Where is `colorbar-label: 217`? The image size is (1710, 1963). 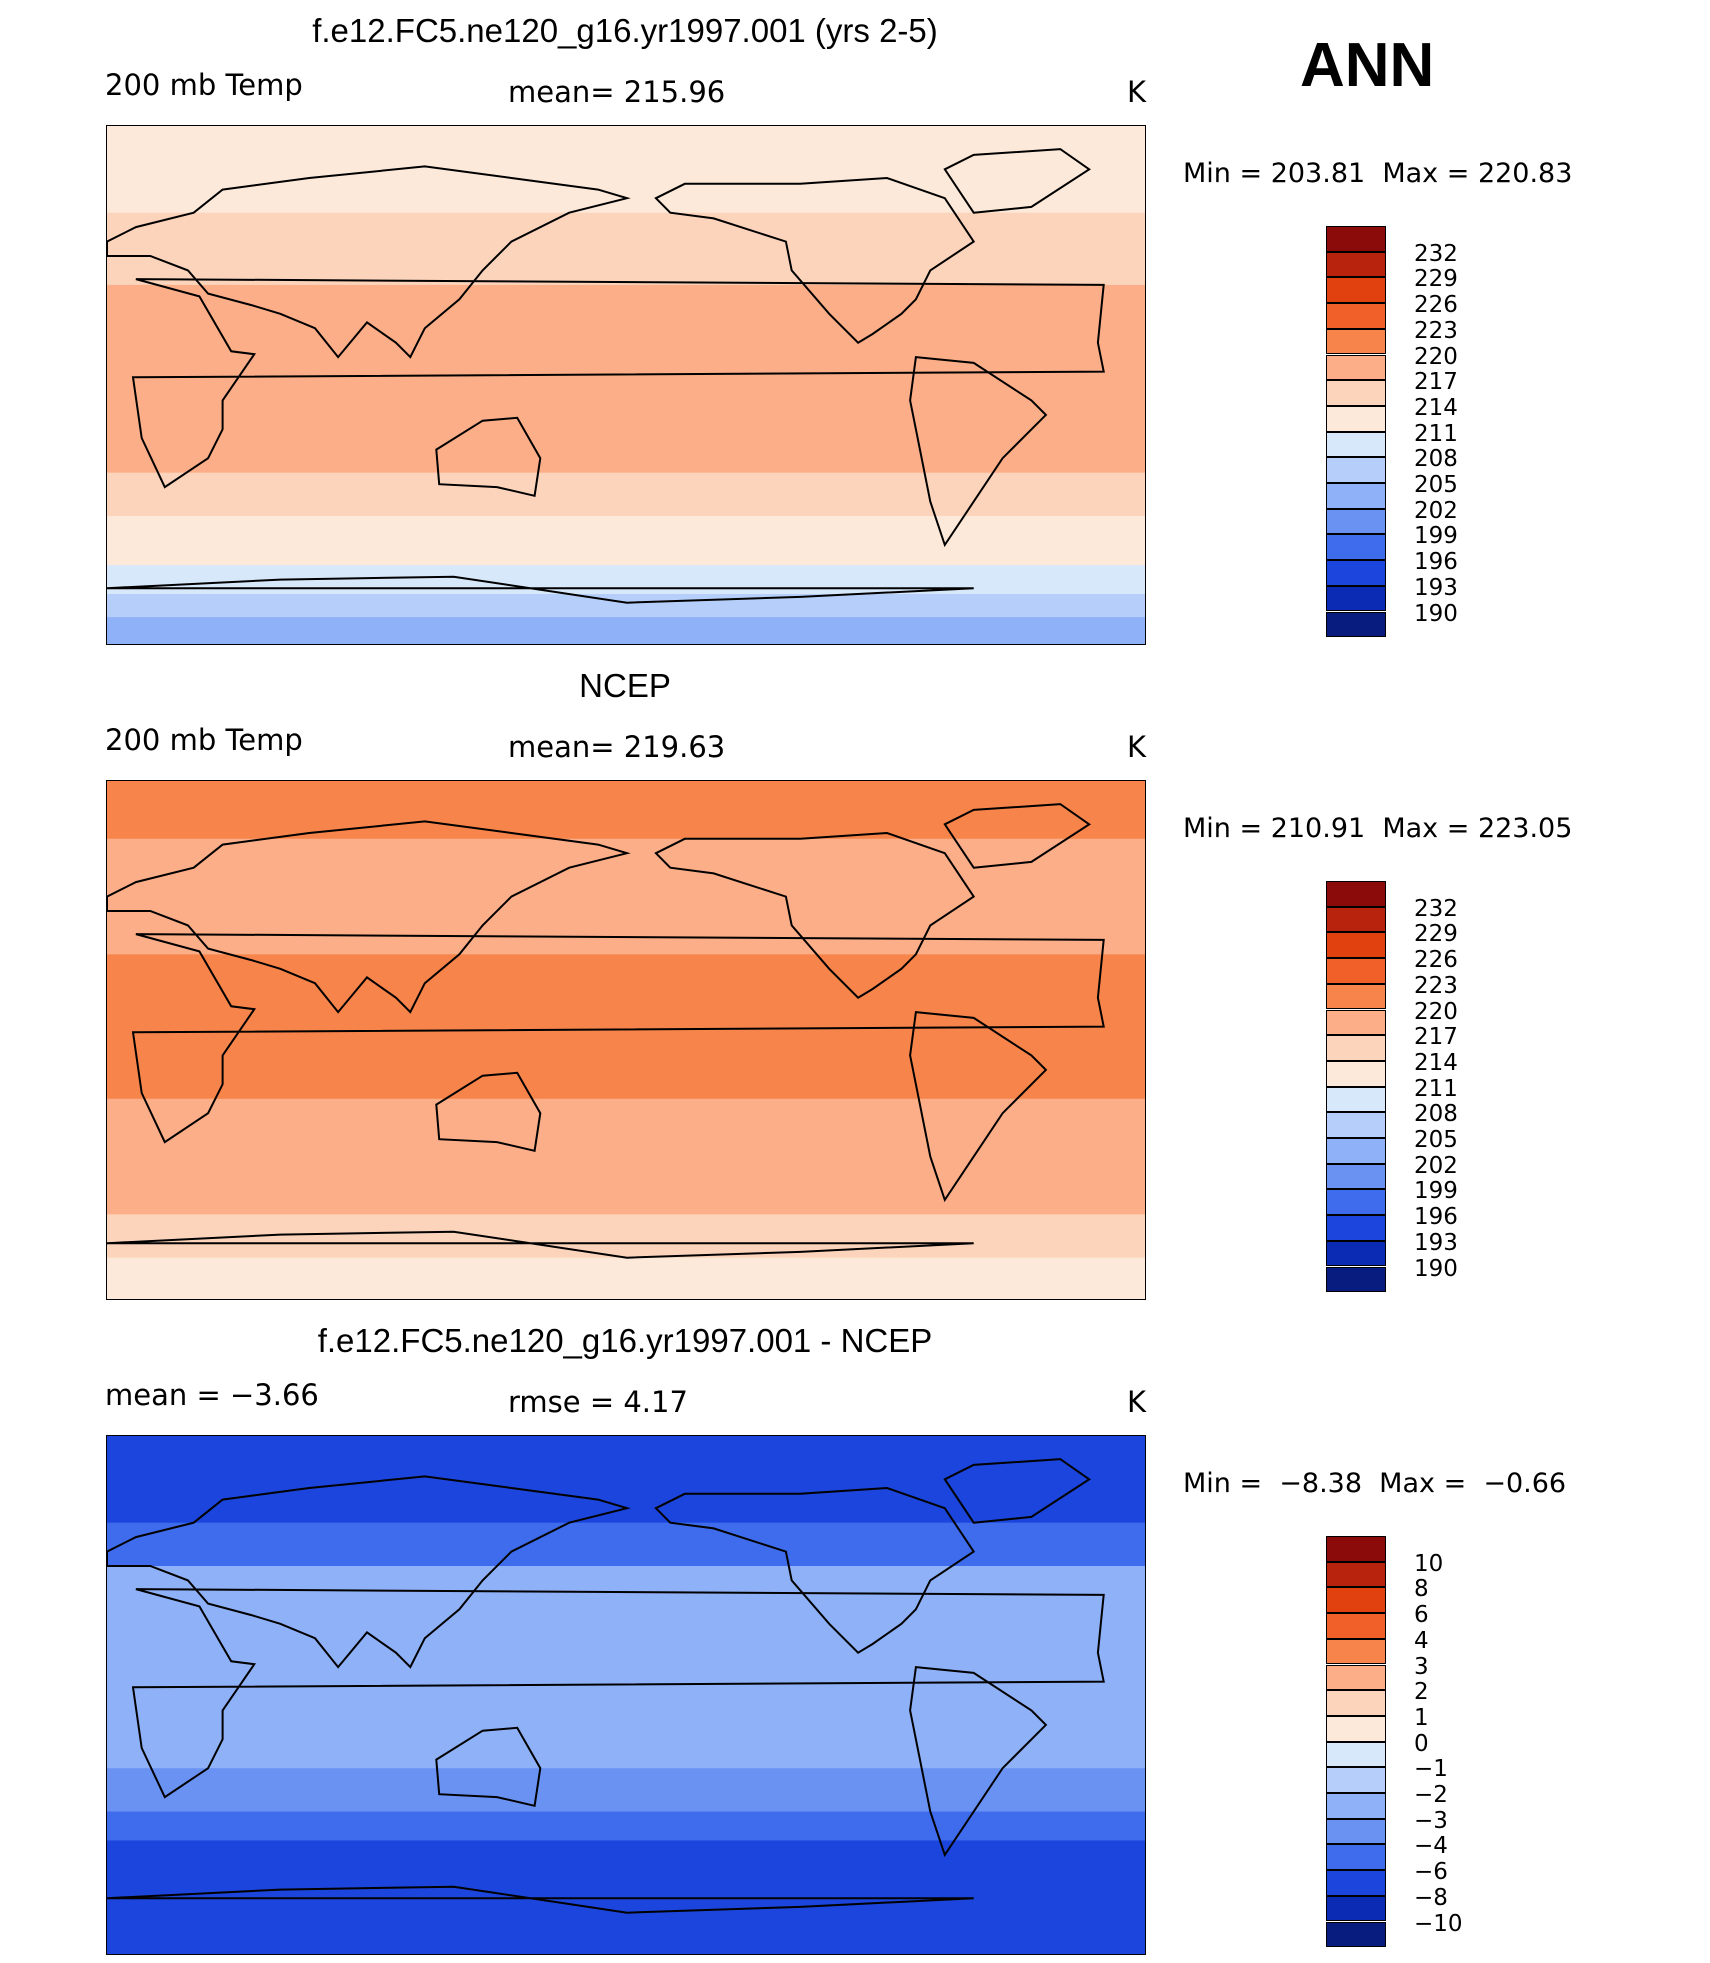
colorbar-label: 217 is located at coordinates (1436, 382).